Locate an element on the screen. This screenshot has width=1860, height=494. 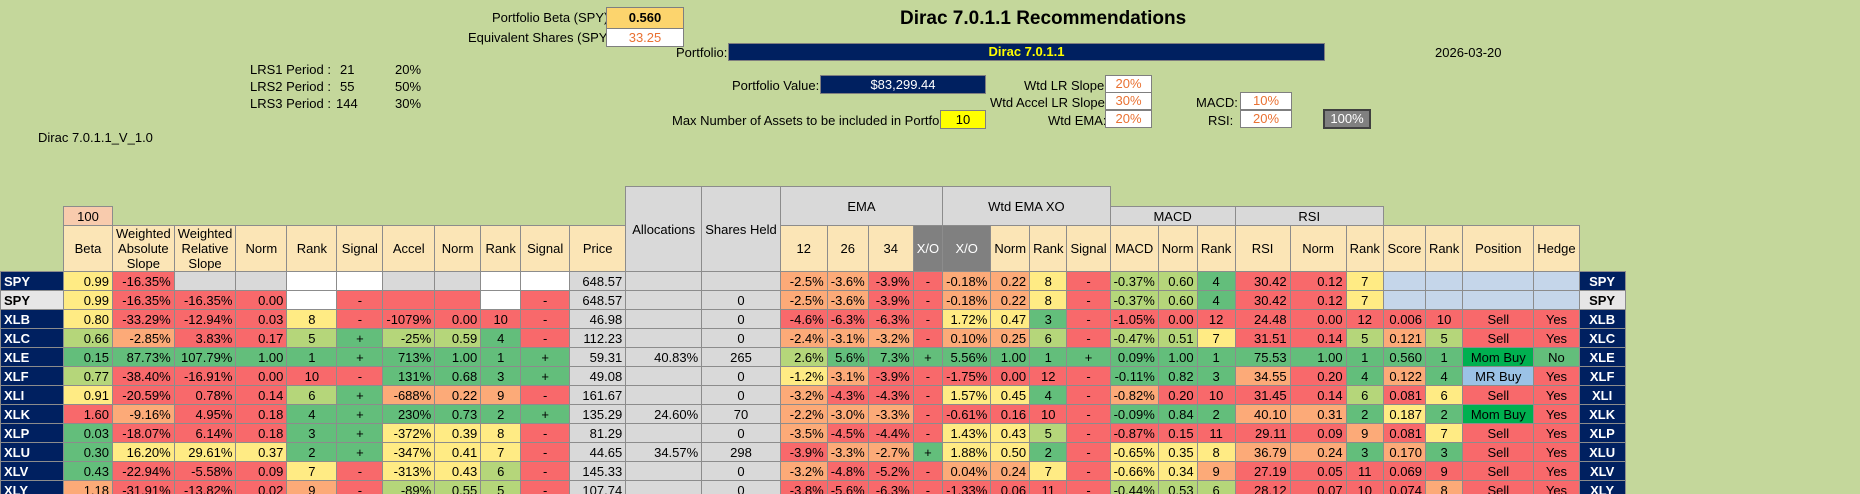
cell-ticker-right: SPY is located at coordinates (1602, 300).